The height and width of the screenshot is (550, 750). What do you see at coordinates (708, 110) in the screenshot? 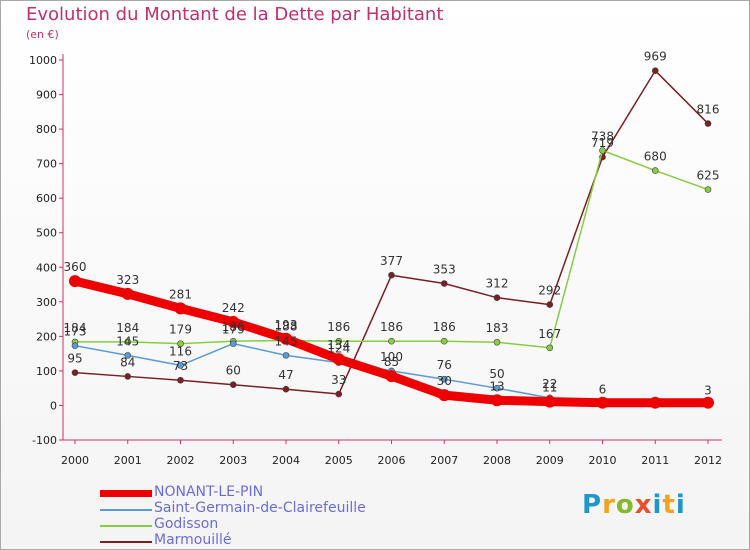
I see `data-label: 816` at bounding box center [708, 110].